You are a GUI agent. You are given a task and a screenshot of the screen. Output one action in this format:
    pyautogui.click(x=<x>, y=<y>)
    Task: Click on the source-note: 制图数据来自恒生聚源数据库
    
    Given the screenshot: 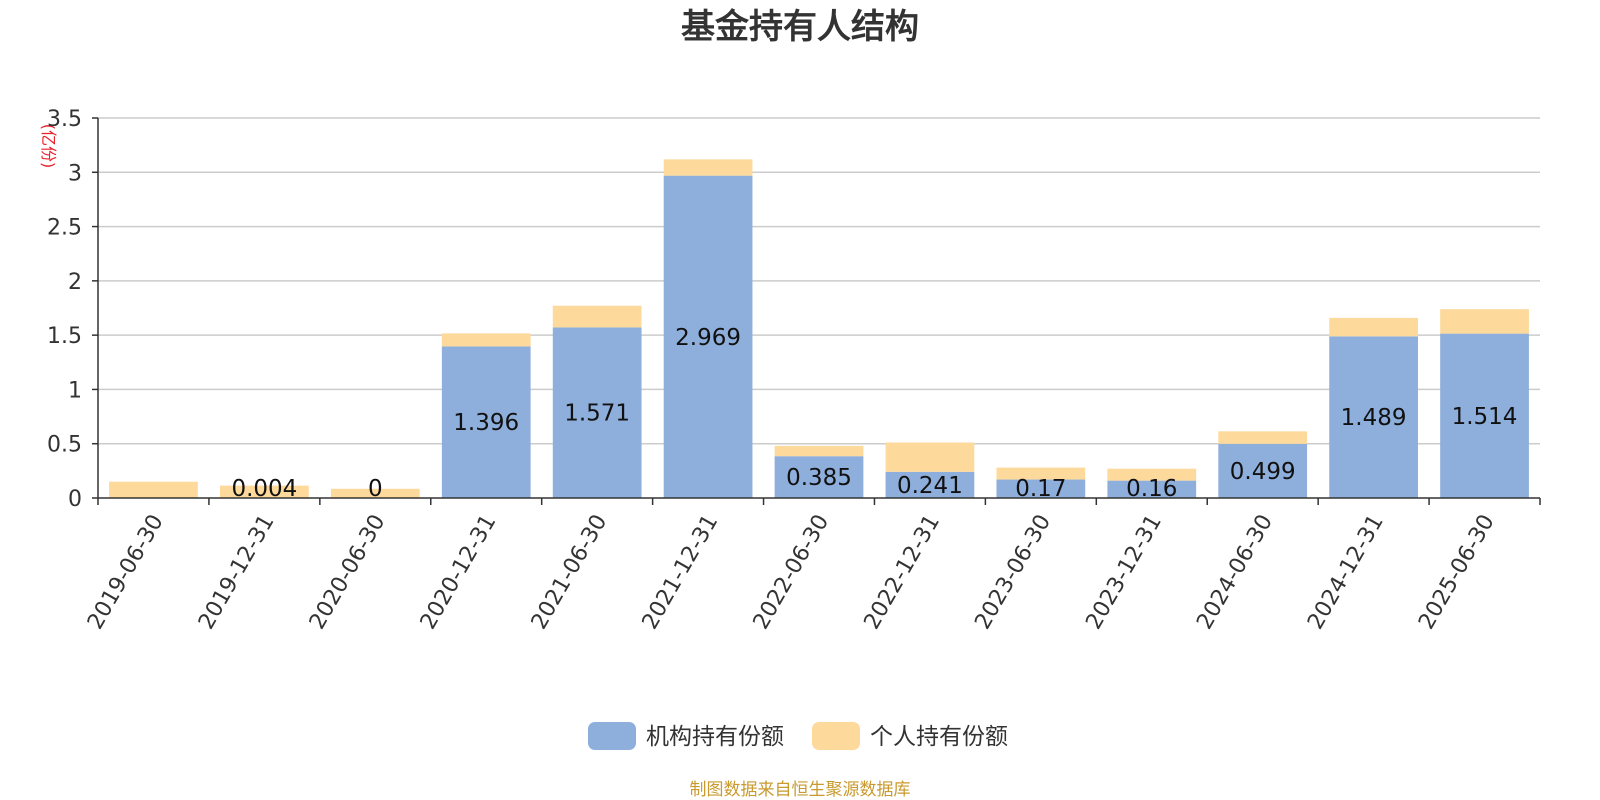 What is the action you would take?
    pyautogui.click(x=800, y=790)
    